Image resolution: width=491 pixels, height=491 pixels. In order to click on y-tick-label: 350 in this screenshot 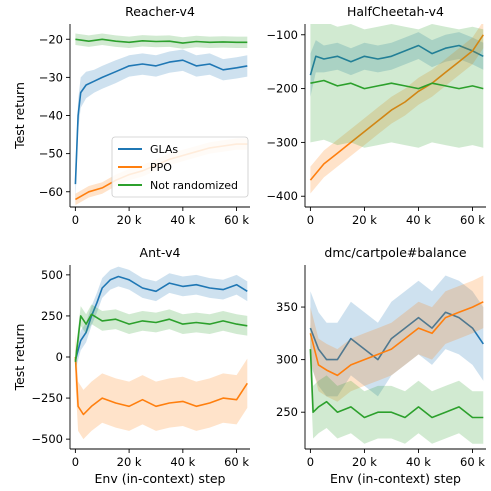, I will do `click(287, 307)`.